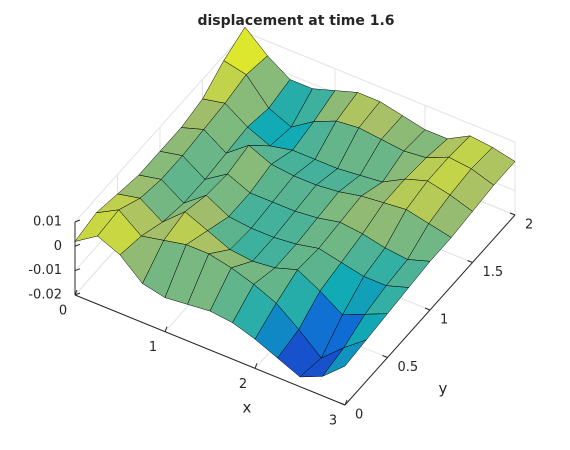 Image resolution: width=570 pixels, height=450 pixels. I want to click on y-tick-label: 1.5, so click(493, 272).